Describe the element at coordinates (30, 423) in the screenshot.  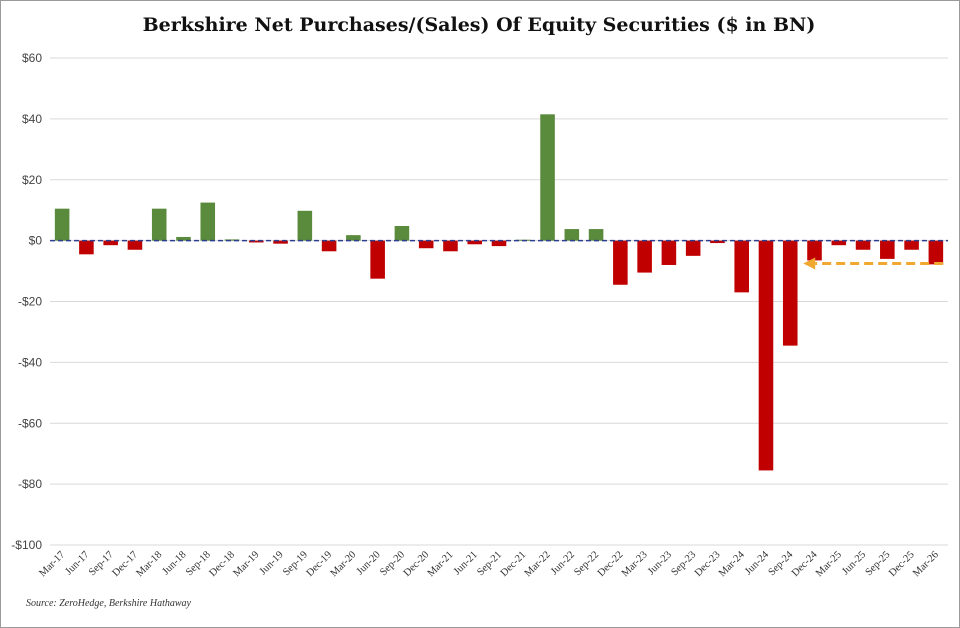
I see `y-tick-label: -$60` at that location.